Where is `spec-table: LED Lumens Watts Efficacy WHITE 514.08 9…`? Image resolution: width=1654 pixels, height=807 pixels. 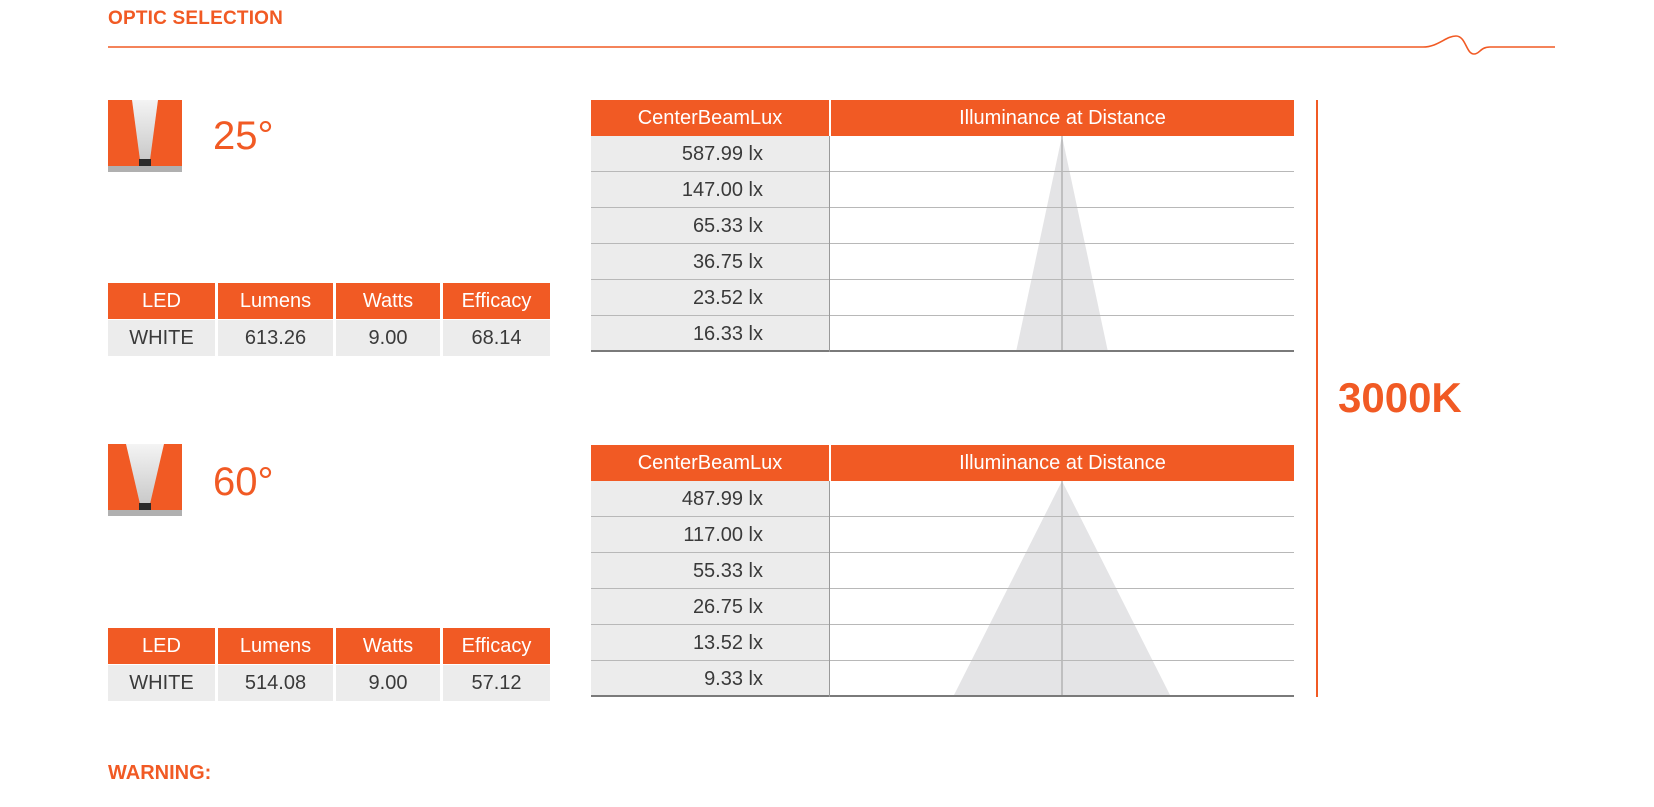 spec-table: LED Lumens Watts Efficacy WHITE 514.08 9… is located at coordinates (329, 664).